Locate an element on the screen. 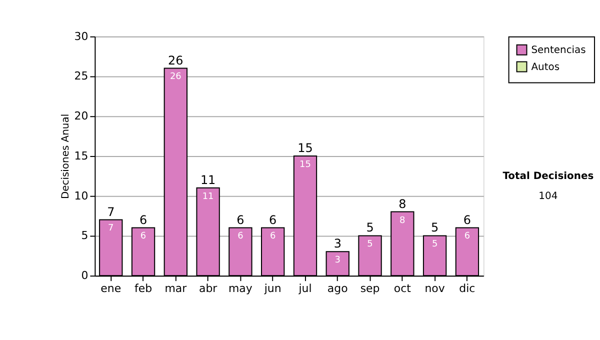 This screenshot has height=340, width=600. total-label: 7 is located at coordinates (111, 211).